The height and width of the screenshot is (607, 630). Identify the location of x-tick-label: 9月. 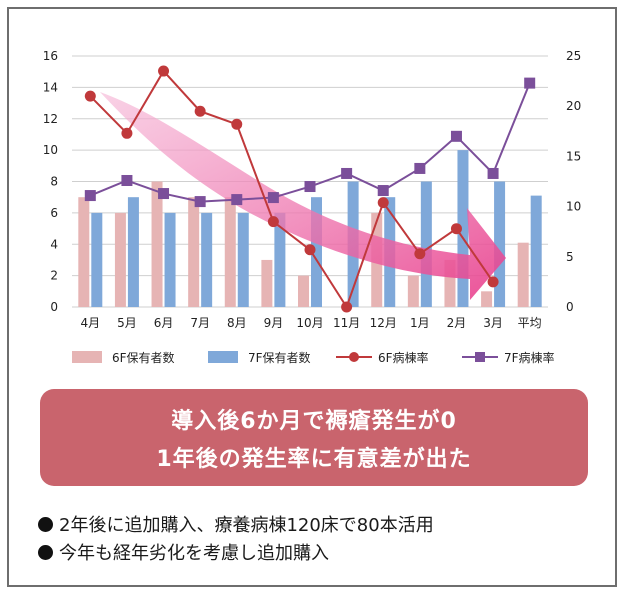
(274, 323).